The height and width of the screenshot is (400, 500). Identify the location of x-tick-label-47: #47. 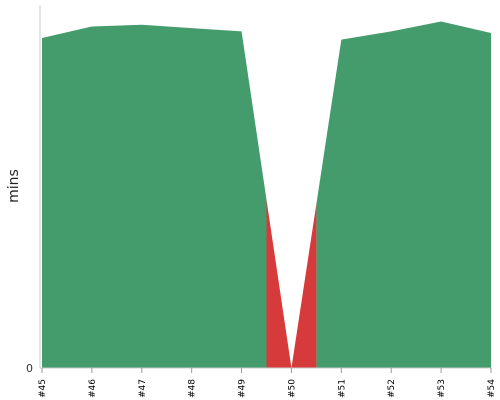
(143, 388).